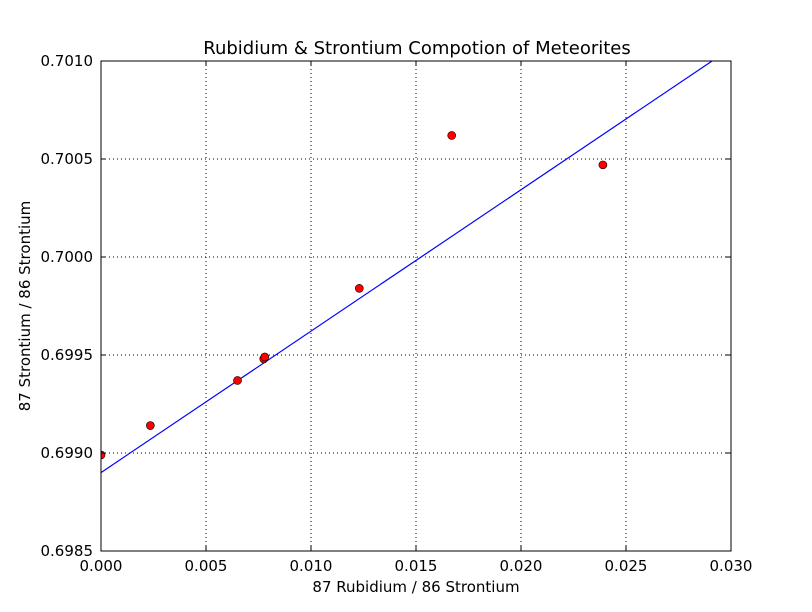 Image resolution: width=812 pixels, height=612 pixels. Describe the element at coordinates (25, 306) in the screenshot. I see `y-axis-label: 87 Strontium / 86 Strontium` at that location.